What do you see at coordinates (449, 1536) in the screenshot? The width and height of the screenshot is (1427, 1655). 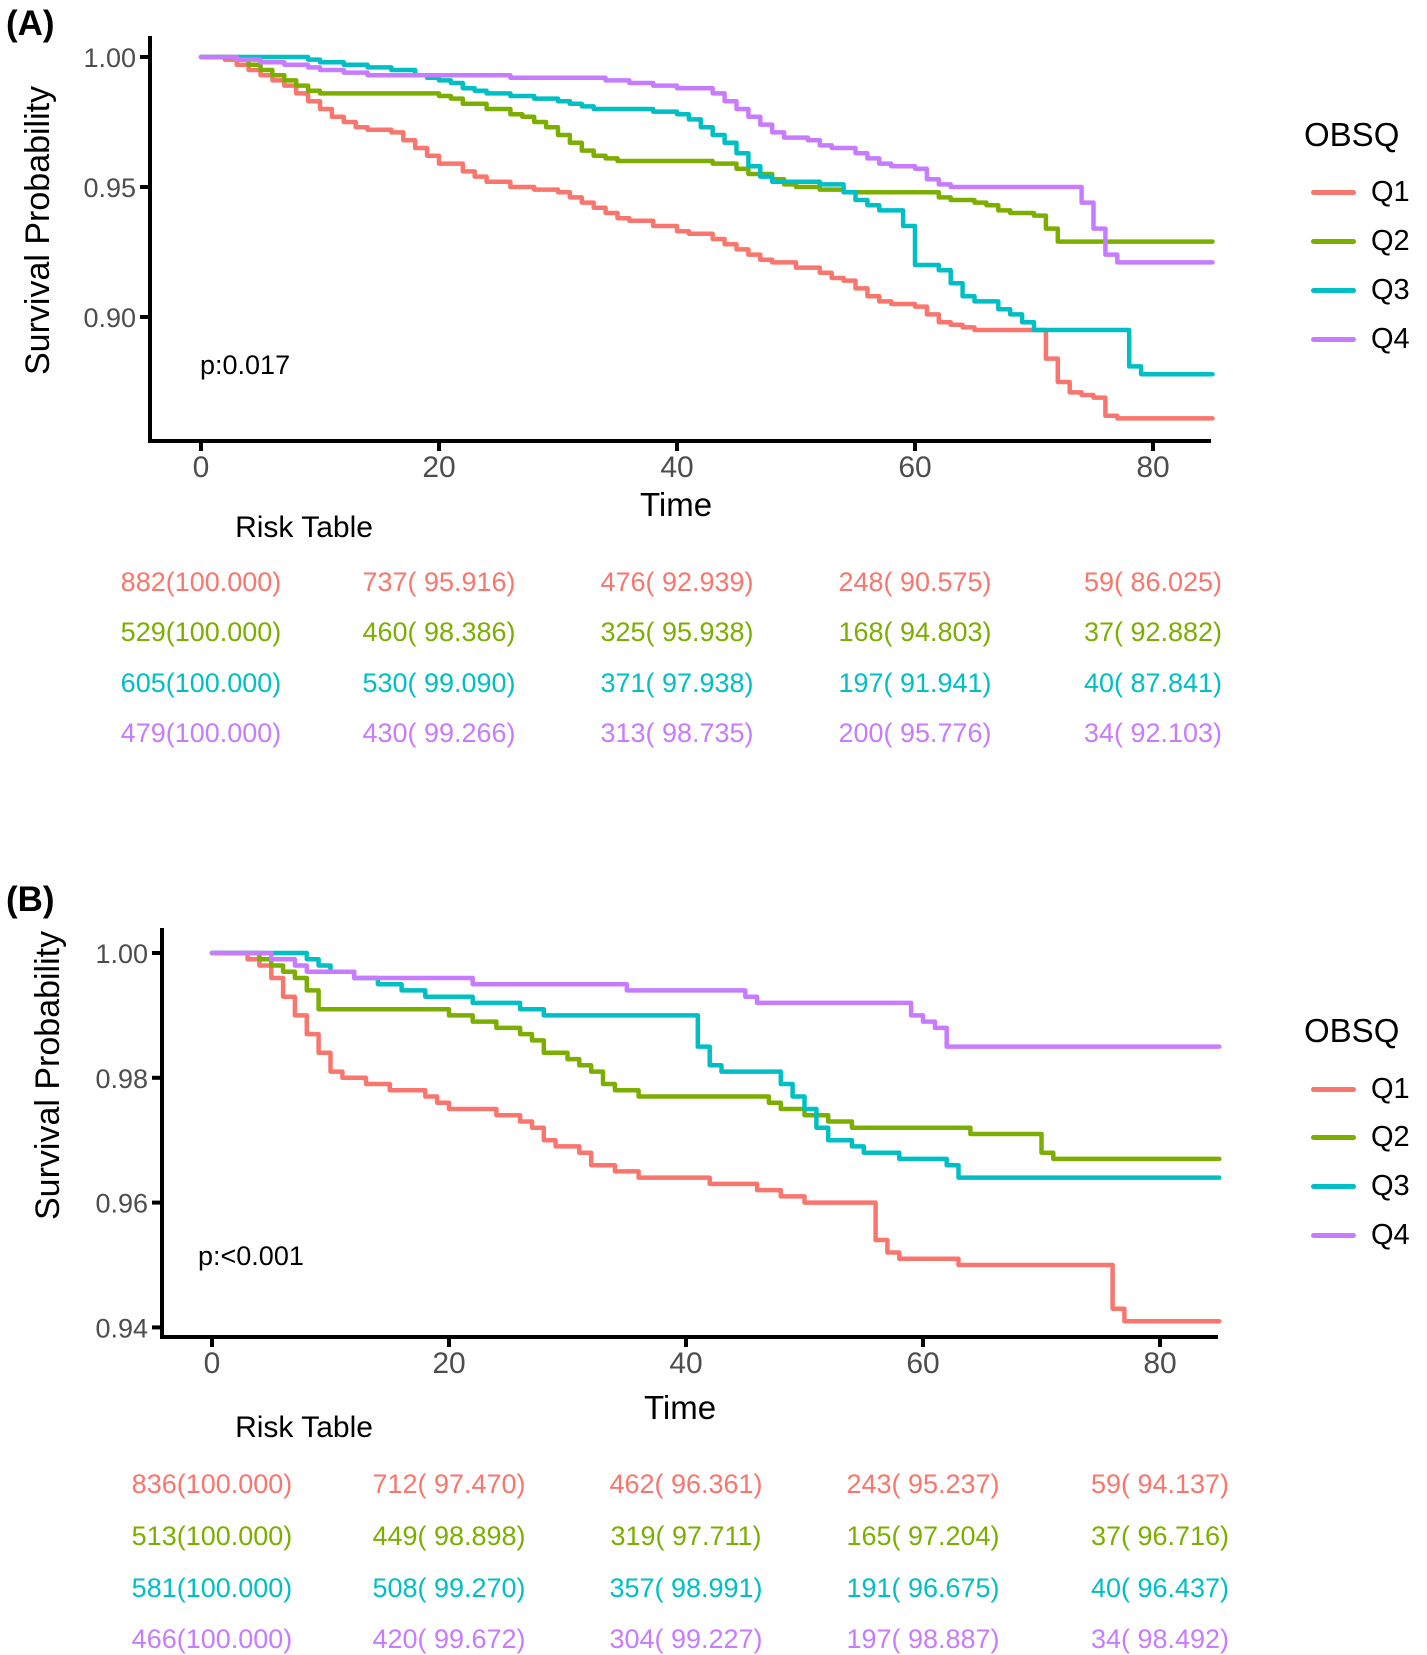 I see `panel-b-risk-cell-q2-t20: 449( 98.898)` at bounding box center [449, 1536].